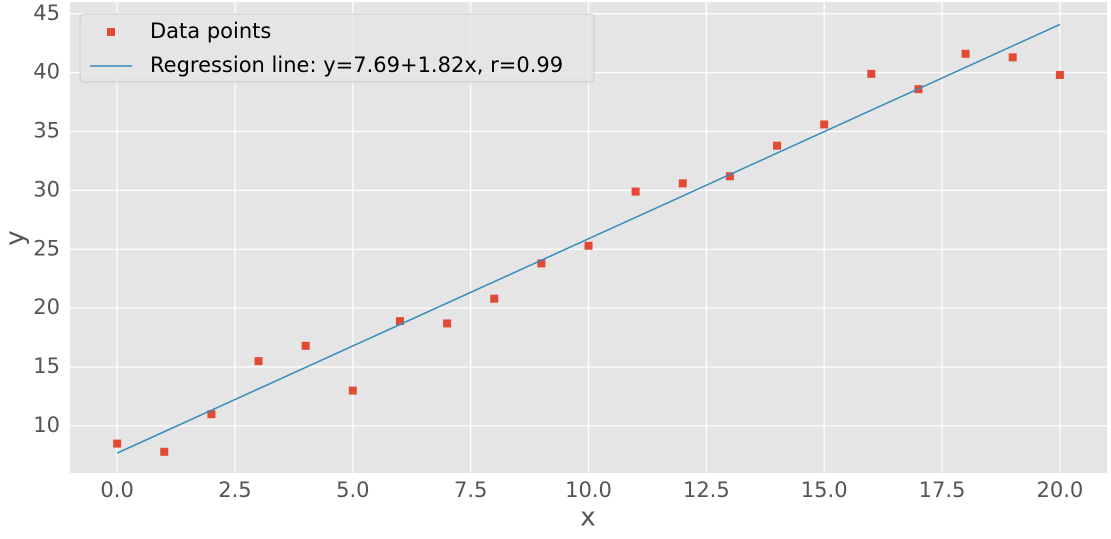  Describe the element at coordinates (46, 72) in the screenshot. I see `y-tick-label: 40` at that location.